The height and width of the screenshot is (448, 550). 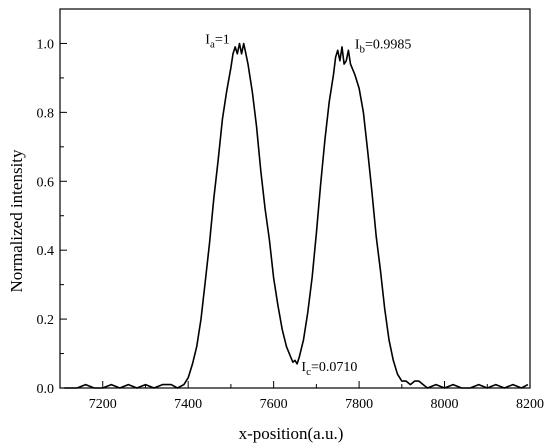 What do you see at coordinates (530, 404) in the screenshot?
I see `x-tick-label: 8200` at bounding box center [530, 404].